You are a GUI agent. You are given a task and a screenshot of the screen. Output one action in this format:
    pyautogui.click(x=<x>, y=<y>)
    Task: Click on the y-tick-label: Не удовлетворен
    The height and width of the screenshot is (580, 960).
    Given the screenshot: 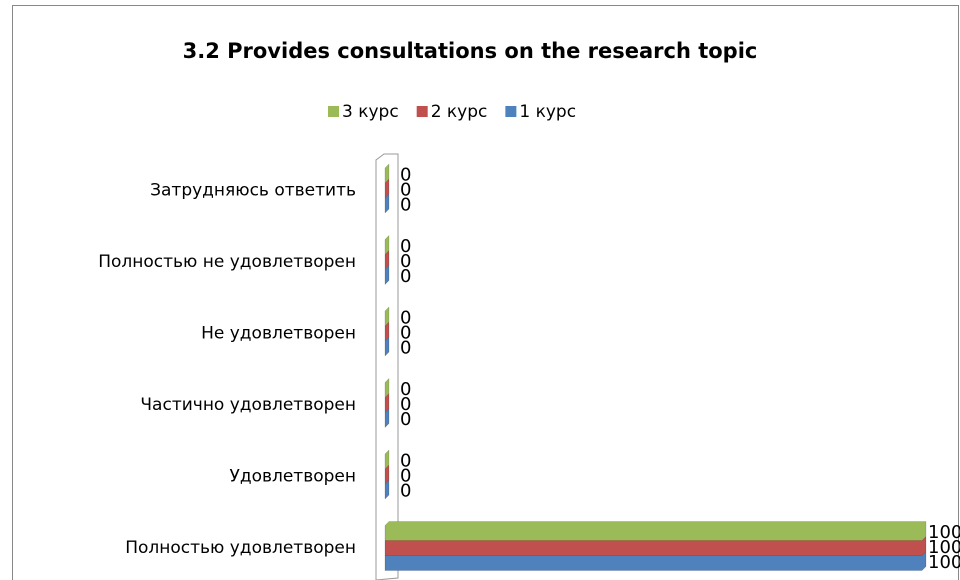 What is the action you would take?
    pyautogui.click(x=278, y=334)
    